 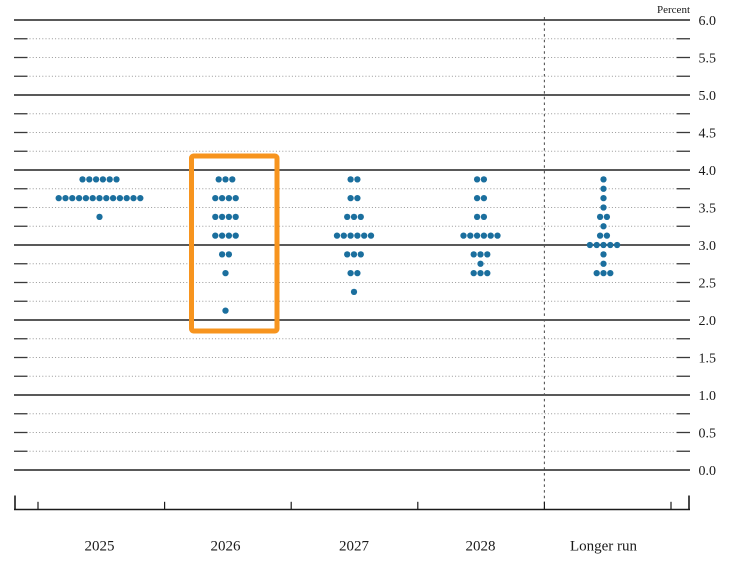 I want to click on y-tick-label: 4.0, so click(x=708, y=171).